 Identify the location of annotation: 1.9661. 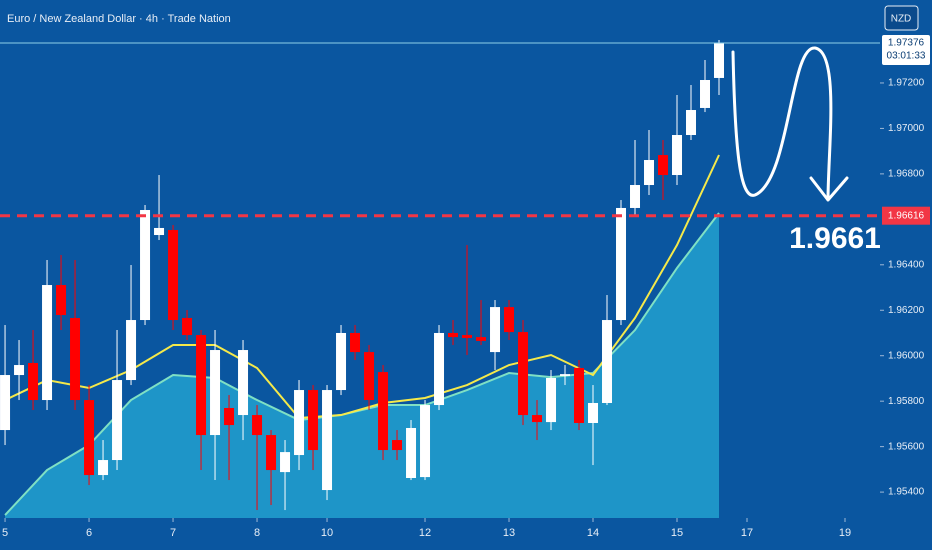
(835, 238).